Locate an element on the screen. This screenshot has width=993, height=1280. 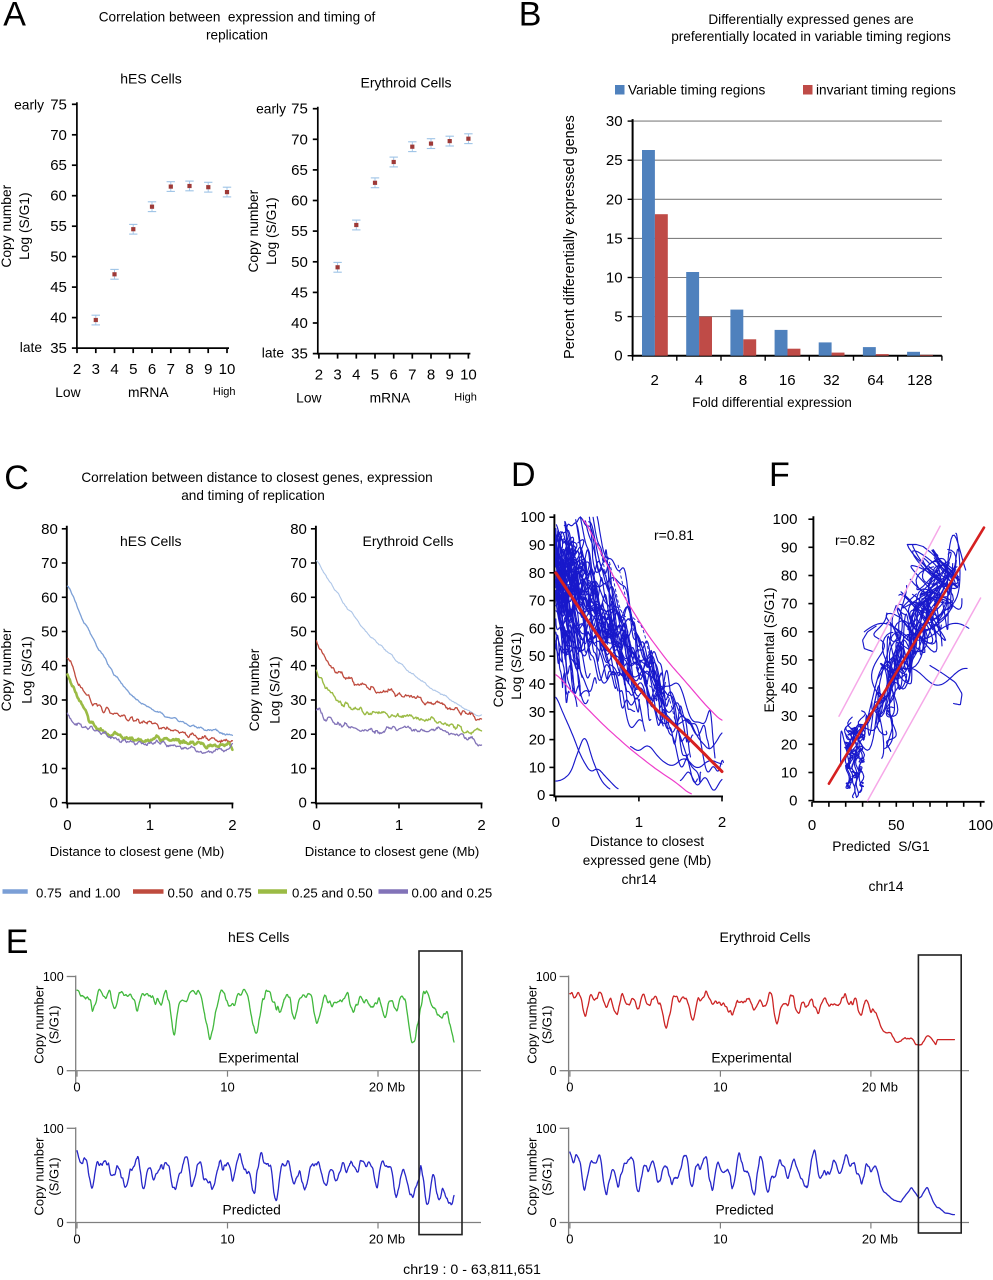
svg-text: 35 is located at coordinates (299, 354).